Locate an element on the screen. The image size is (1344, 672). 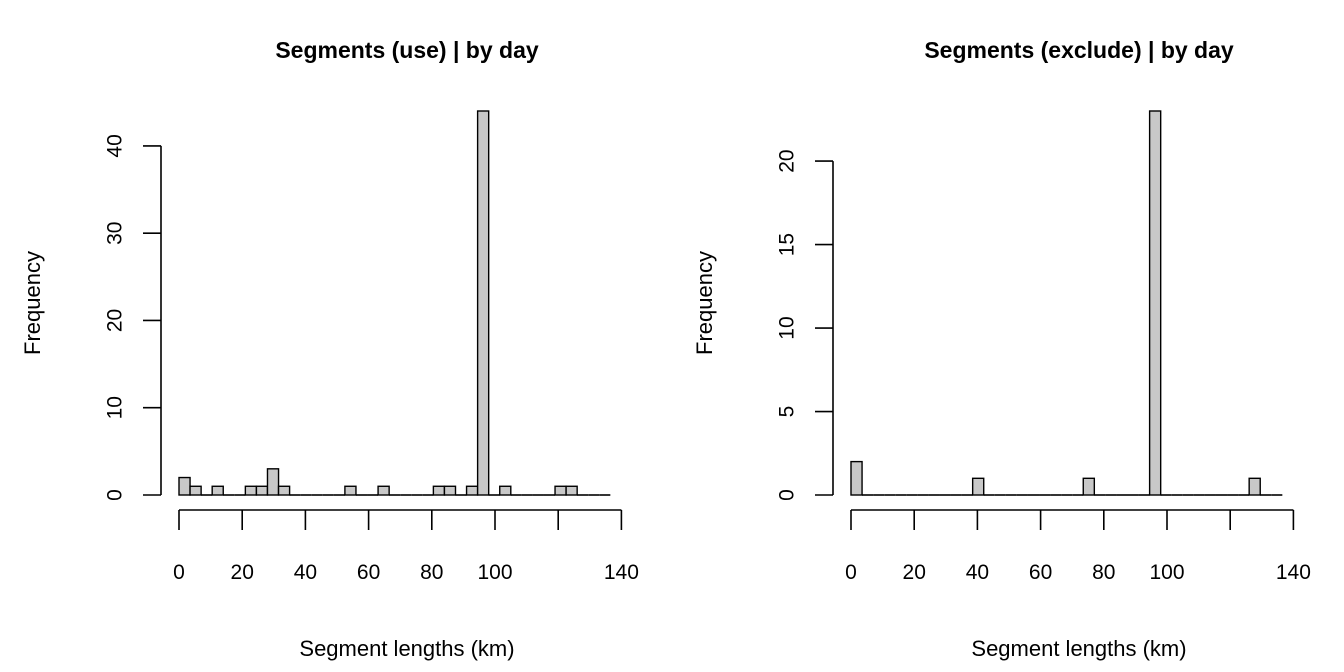
y-tick-label: 15 is located at coordinates (787, 244).